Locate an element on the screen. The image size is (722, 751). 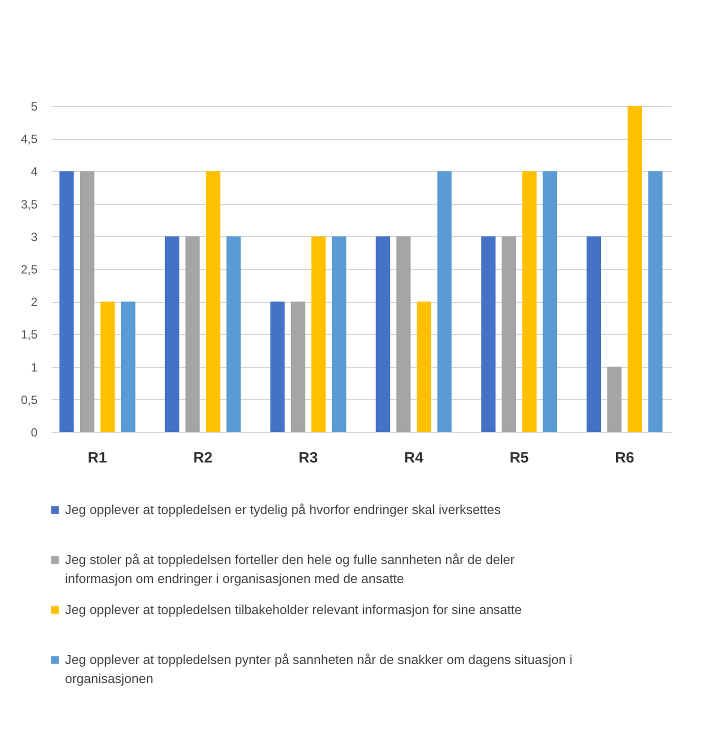
legend-label: Jeg opplever at toppledelsen tilbakeholder relevant informasjon for sine ansatte is located at coordinates (293, 609).